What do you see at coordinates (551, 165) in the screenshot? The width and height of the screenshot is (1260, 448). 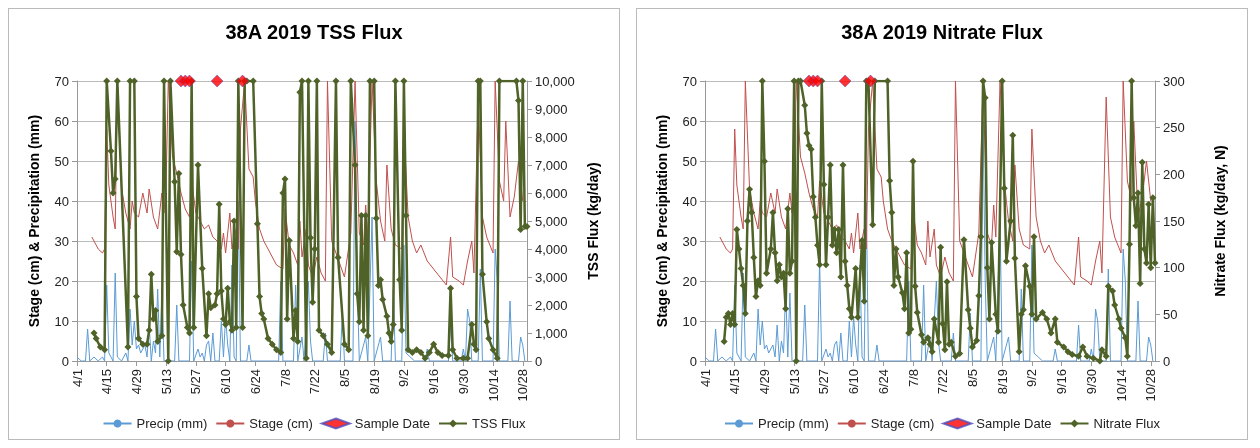 I see `y2-tick-label: 7,000` at bounding box center [551, 165].